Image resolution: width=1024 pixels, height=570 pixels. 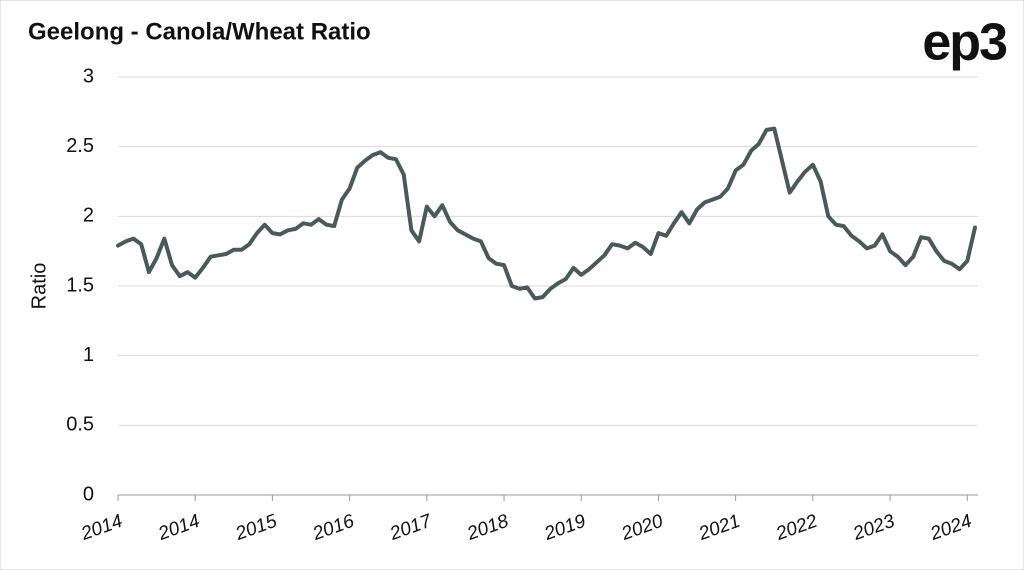 I want to click on logo: ep3, so click(x=964, y=43).